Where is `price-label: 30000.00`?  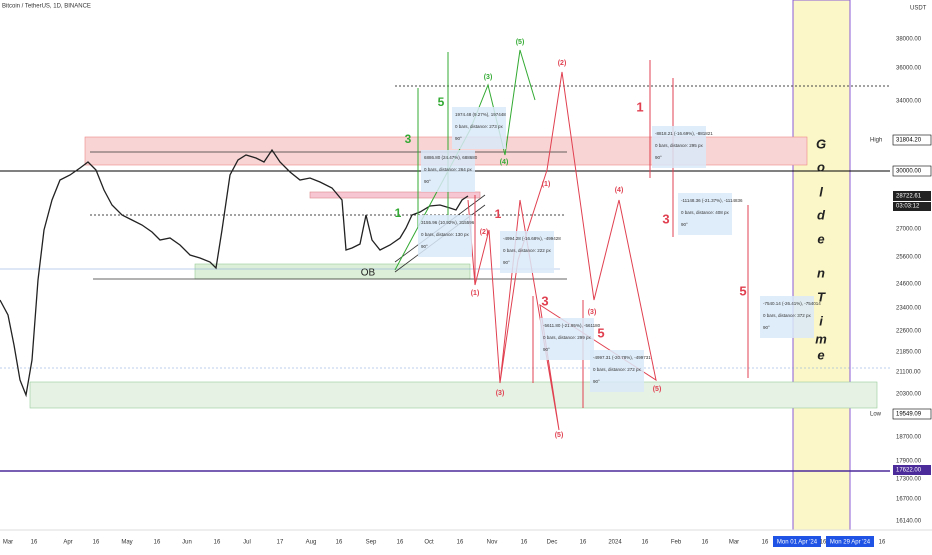
price-label: 30000.00 is located at coordinates (909, 172).